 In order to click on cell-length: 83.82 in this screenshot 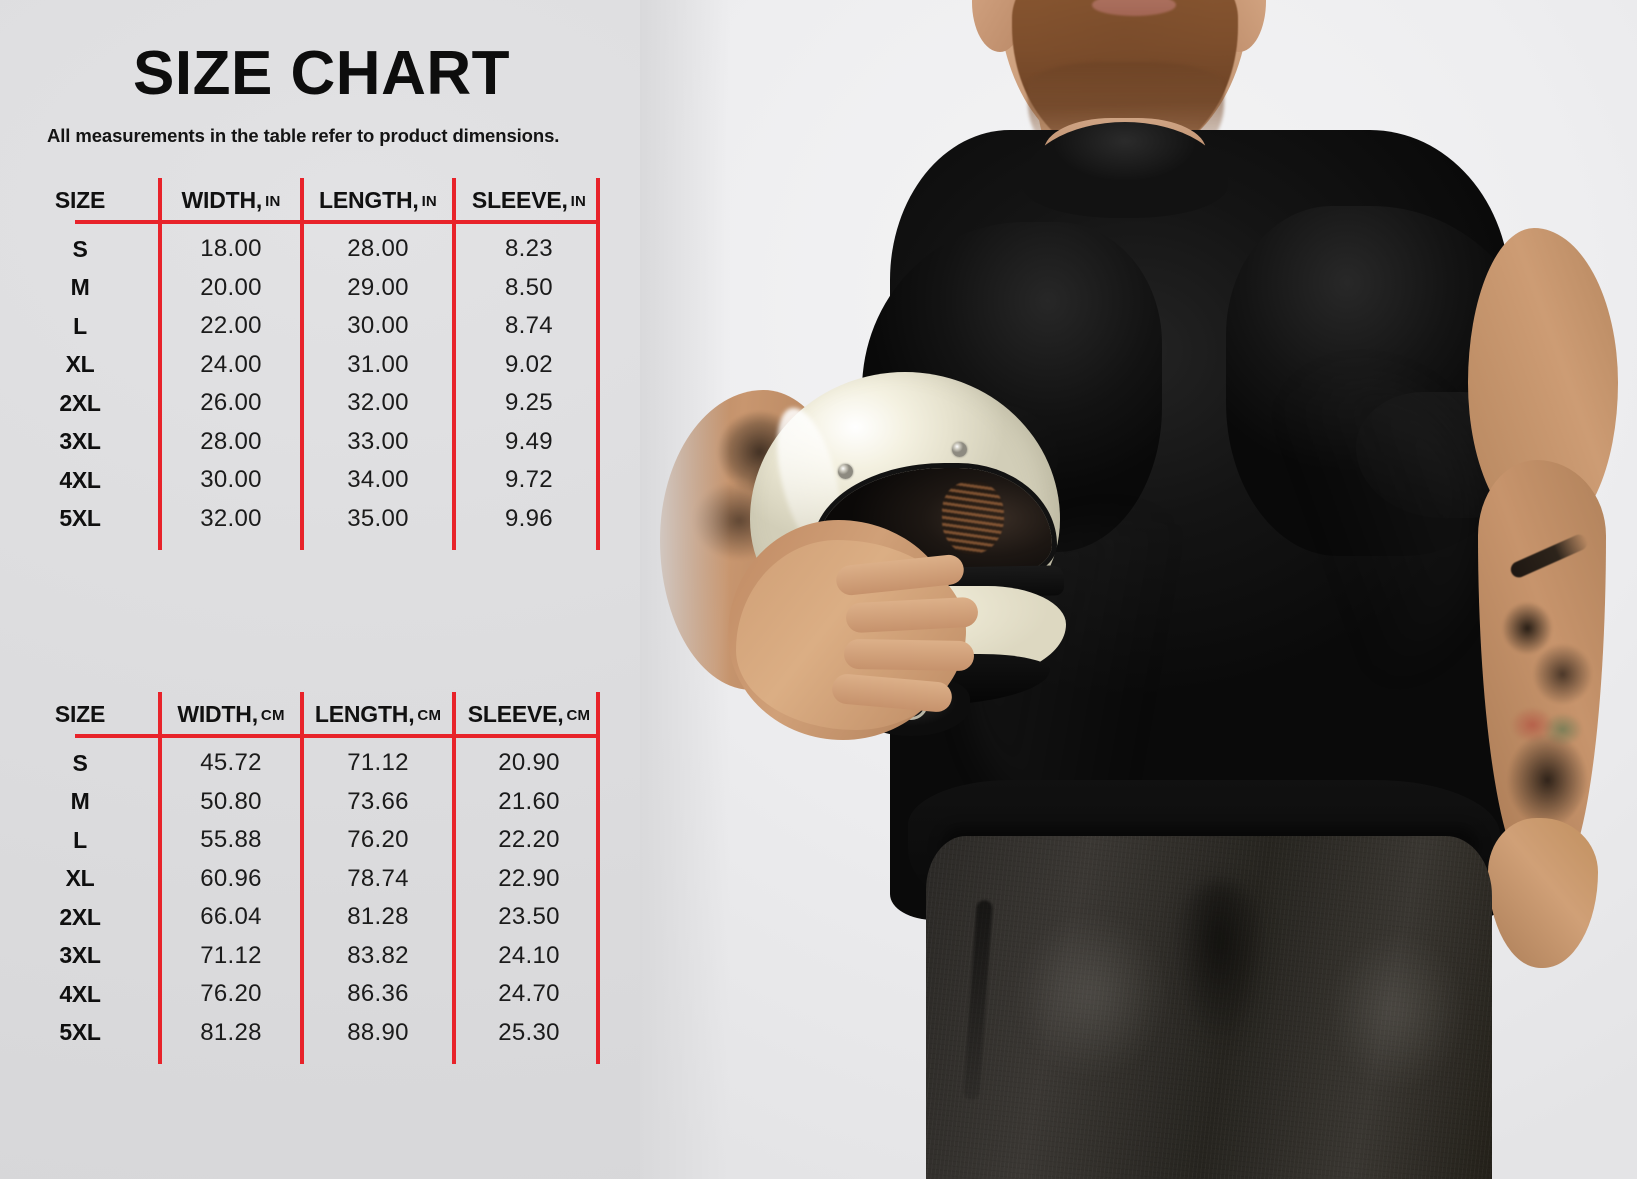, I will do `click(378, 955)`.